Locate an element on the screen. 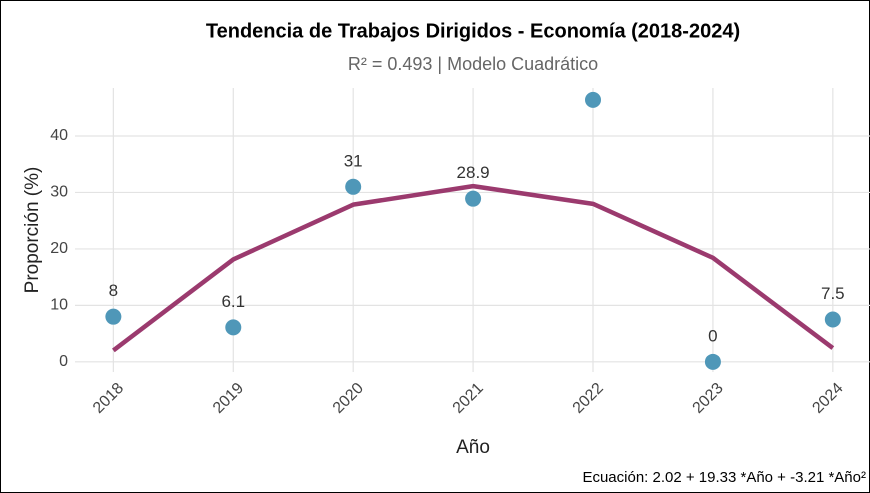  data-label: 6.1 is located at coordinates (233, 301).